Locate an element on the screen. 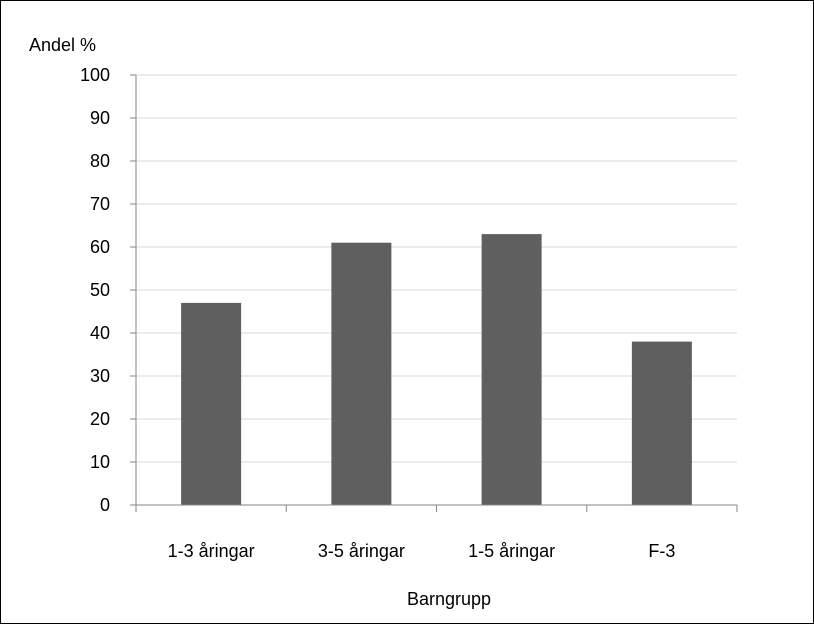 The height and width of the screenshot is (625, 814). y-tick-label: 0 is located at coordinates (105, 505).